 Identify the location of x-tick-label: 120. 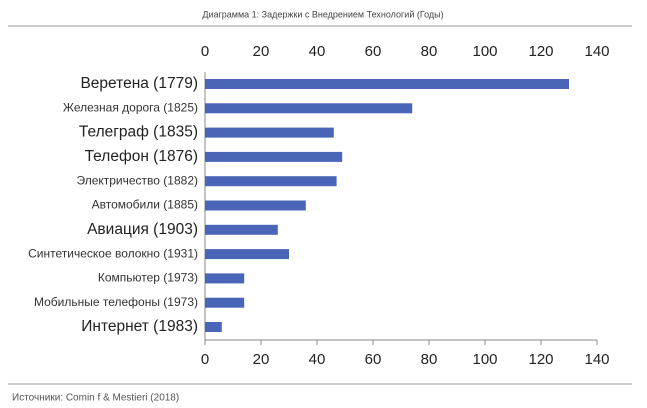
(540, 359).